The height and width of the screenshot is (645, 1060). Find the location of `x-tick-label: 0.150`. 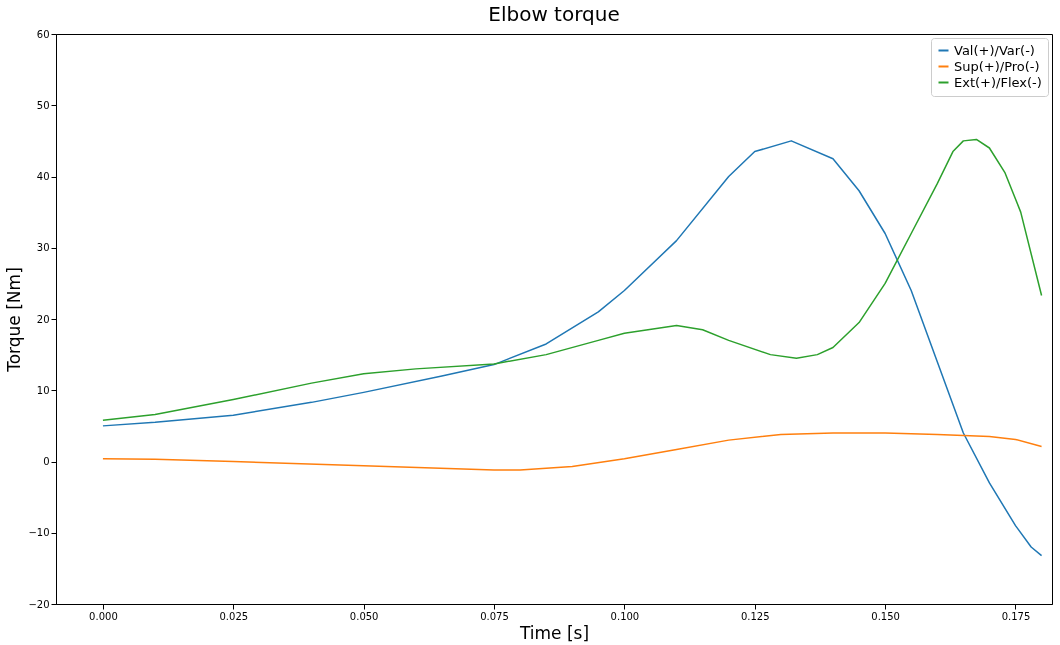

x-tick-label: 0.150 is located at coordinates (885, 616).